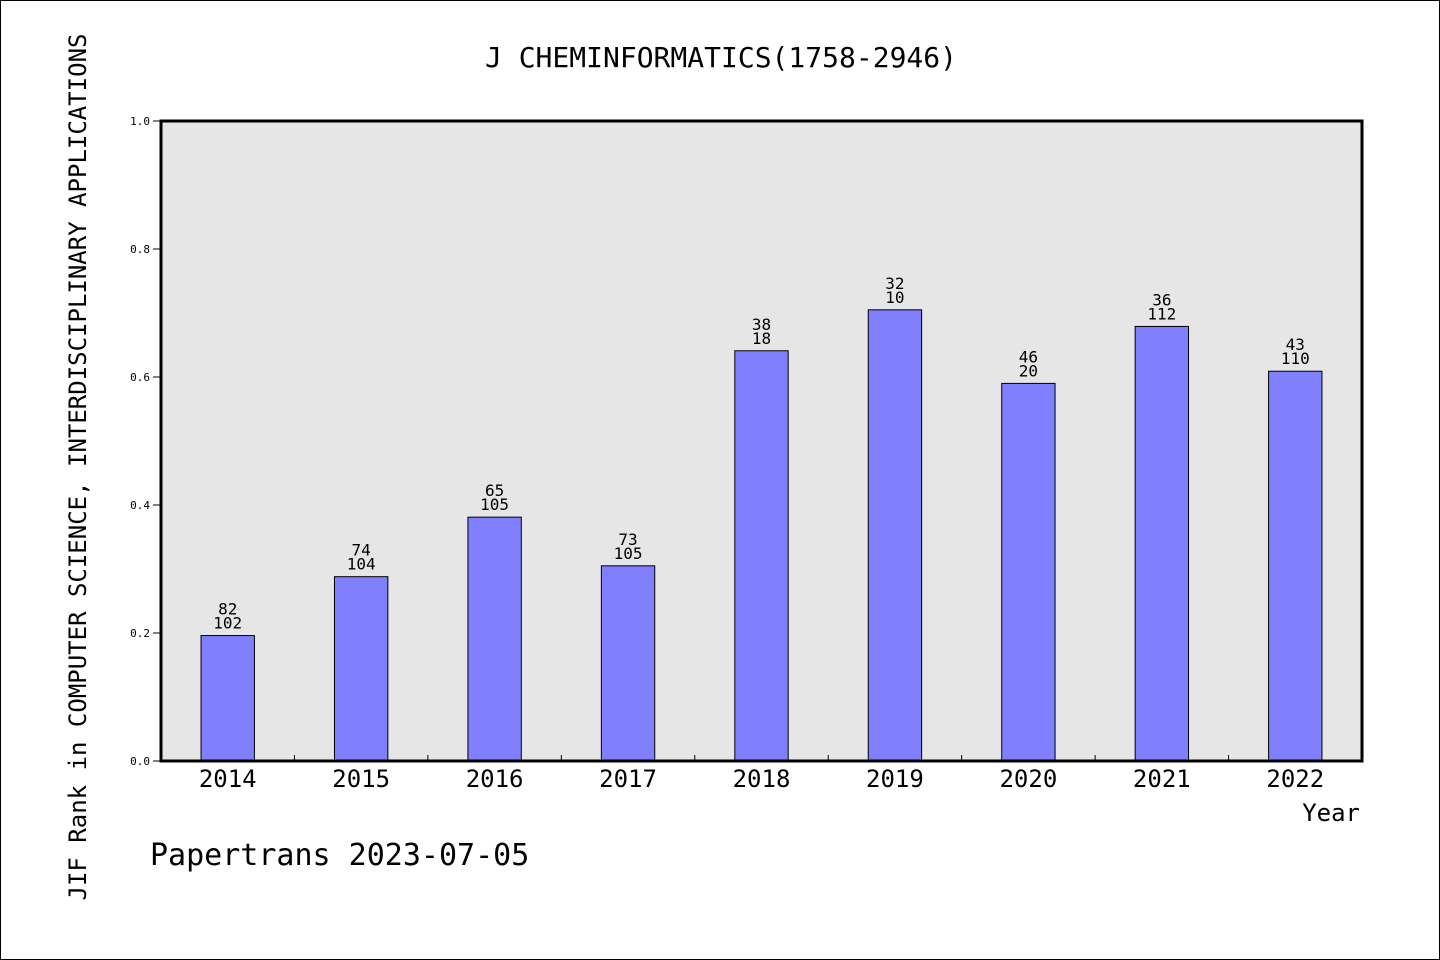 The height and width of the screenshot is (960, 1440). I want to click on x-tick-label: 2016, so click(495, 779).